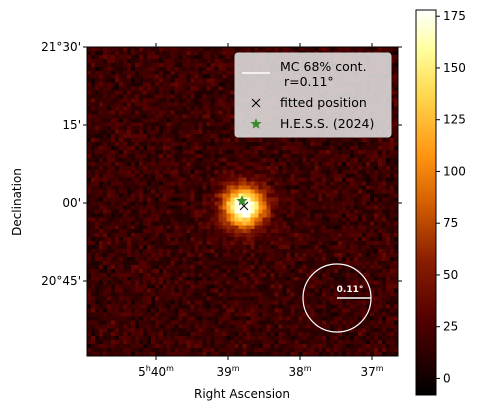 This screenshot has height=412, width=481. Describe the element at coordinates (371, 371) in the screenshot. I see `x-tick-label: 37m` at that location.